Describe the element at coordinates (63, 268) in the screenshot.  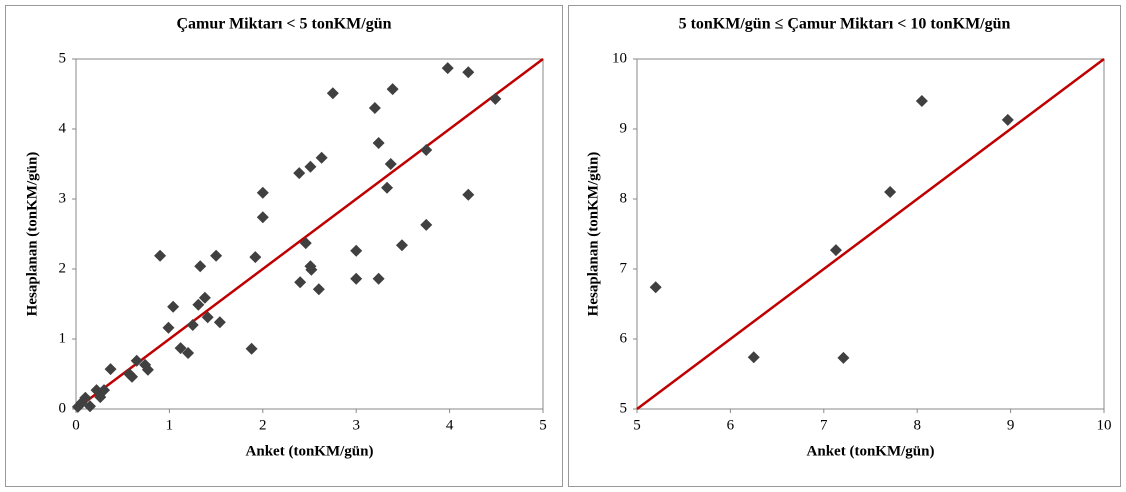
I see `y-tick-label: 2` at that location.